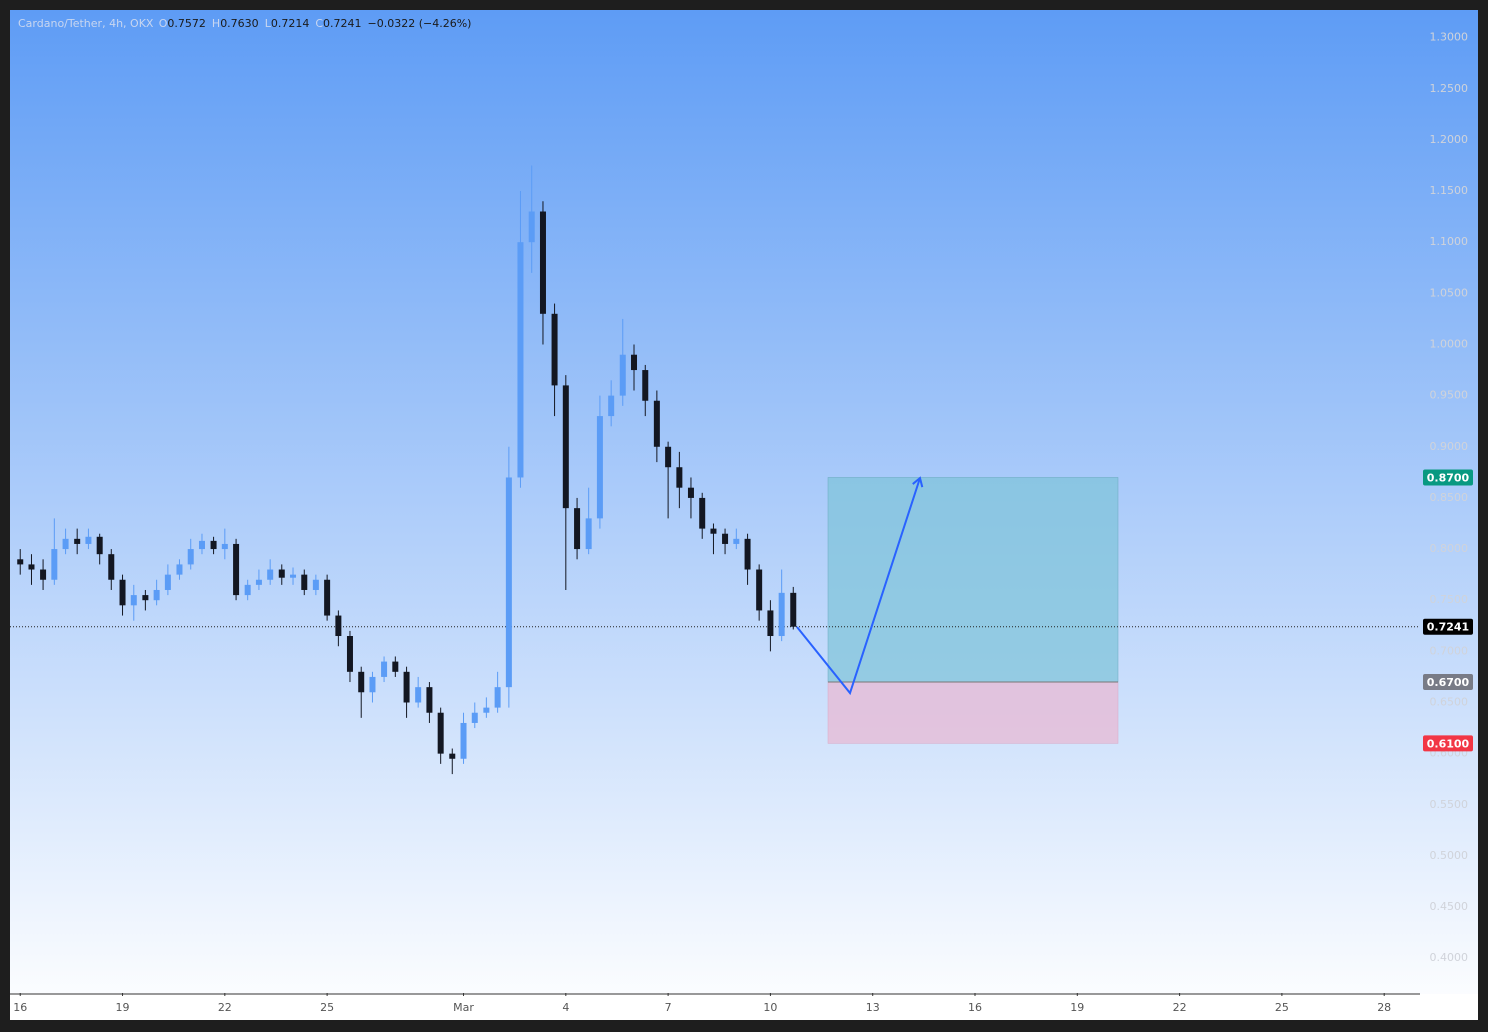 The width and height of the screenshot is (1488, 1032). I want to click on ohlc-value: 0.7214, so click(290, 23).